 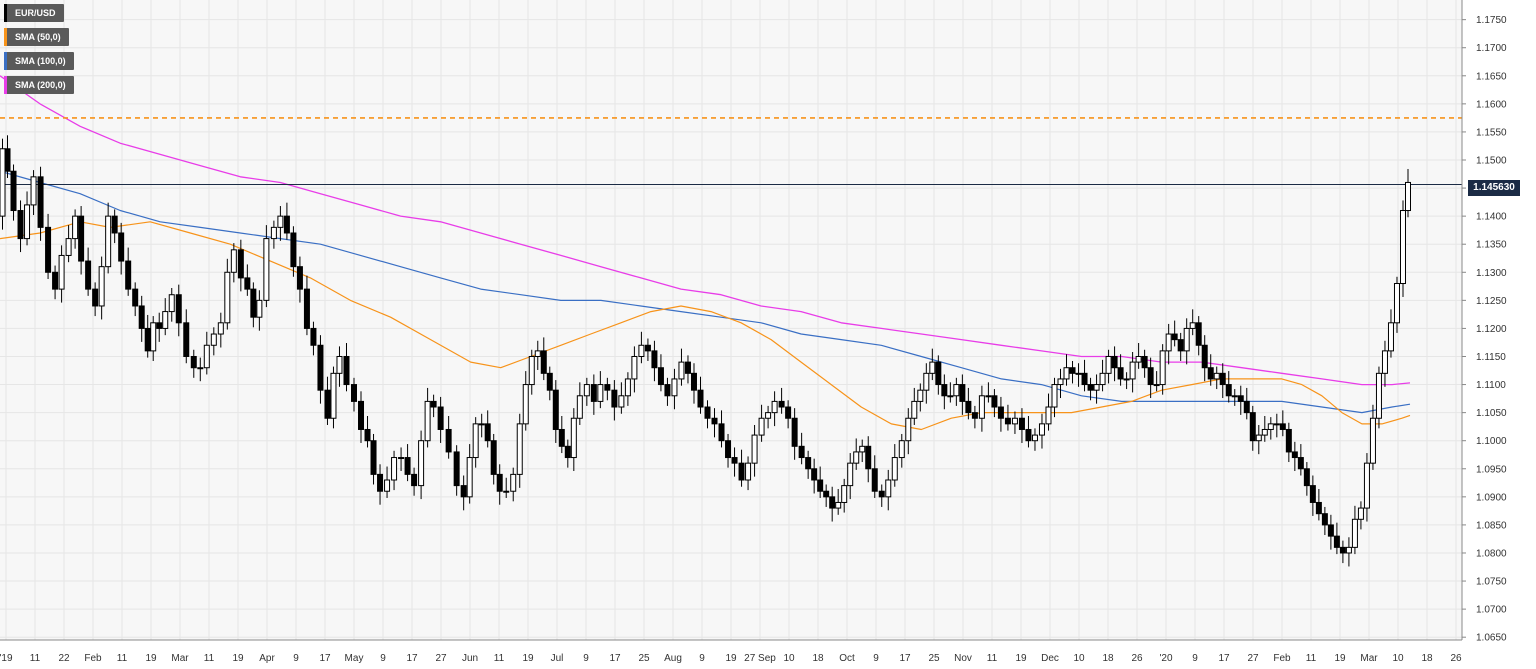 What do you see at coordinates (1491, 273) in the screenshot?
I see `y-tick-label: 1.1300` at bounding box center [1491, 273].